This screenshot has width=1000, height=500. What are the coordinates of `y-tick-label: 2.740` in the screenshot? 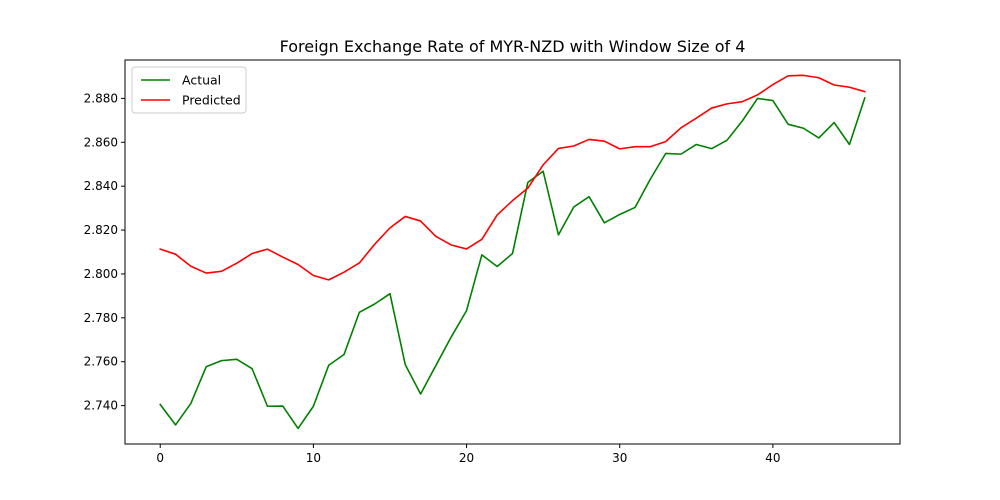 It's located at (101, 406).